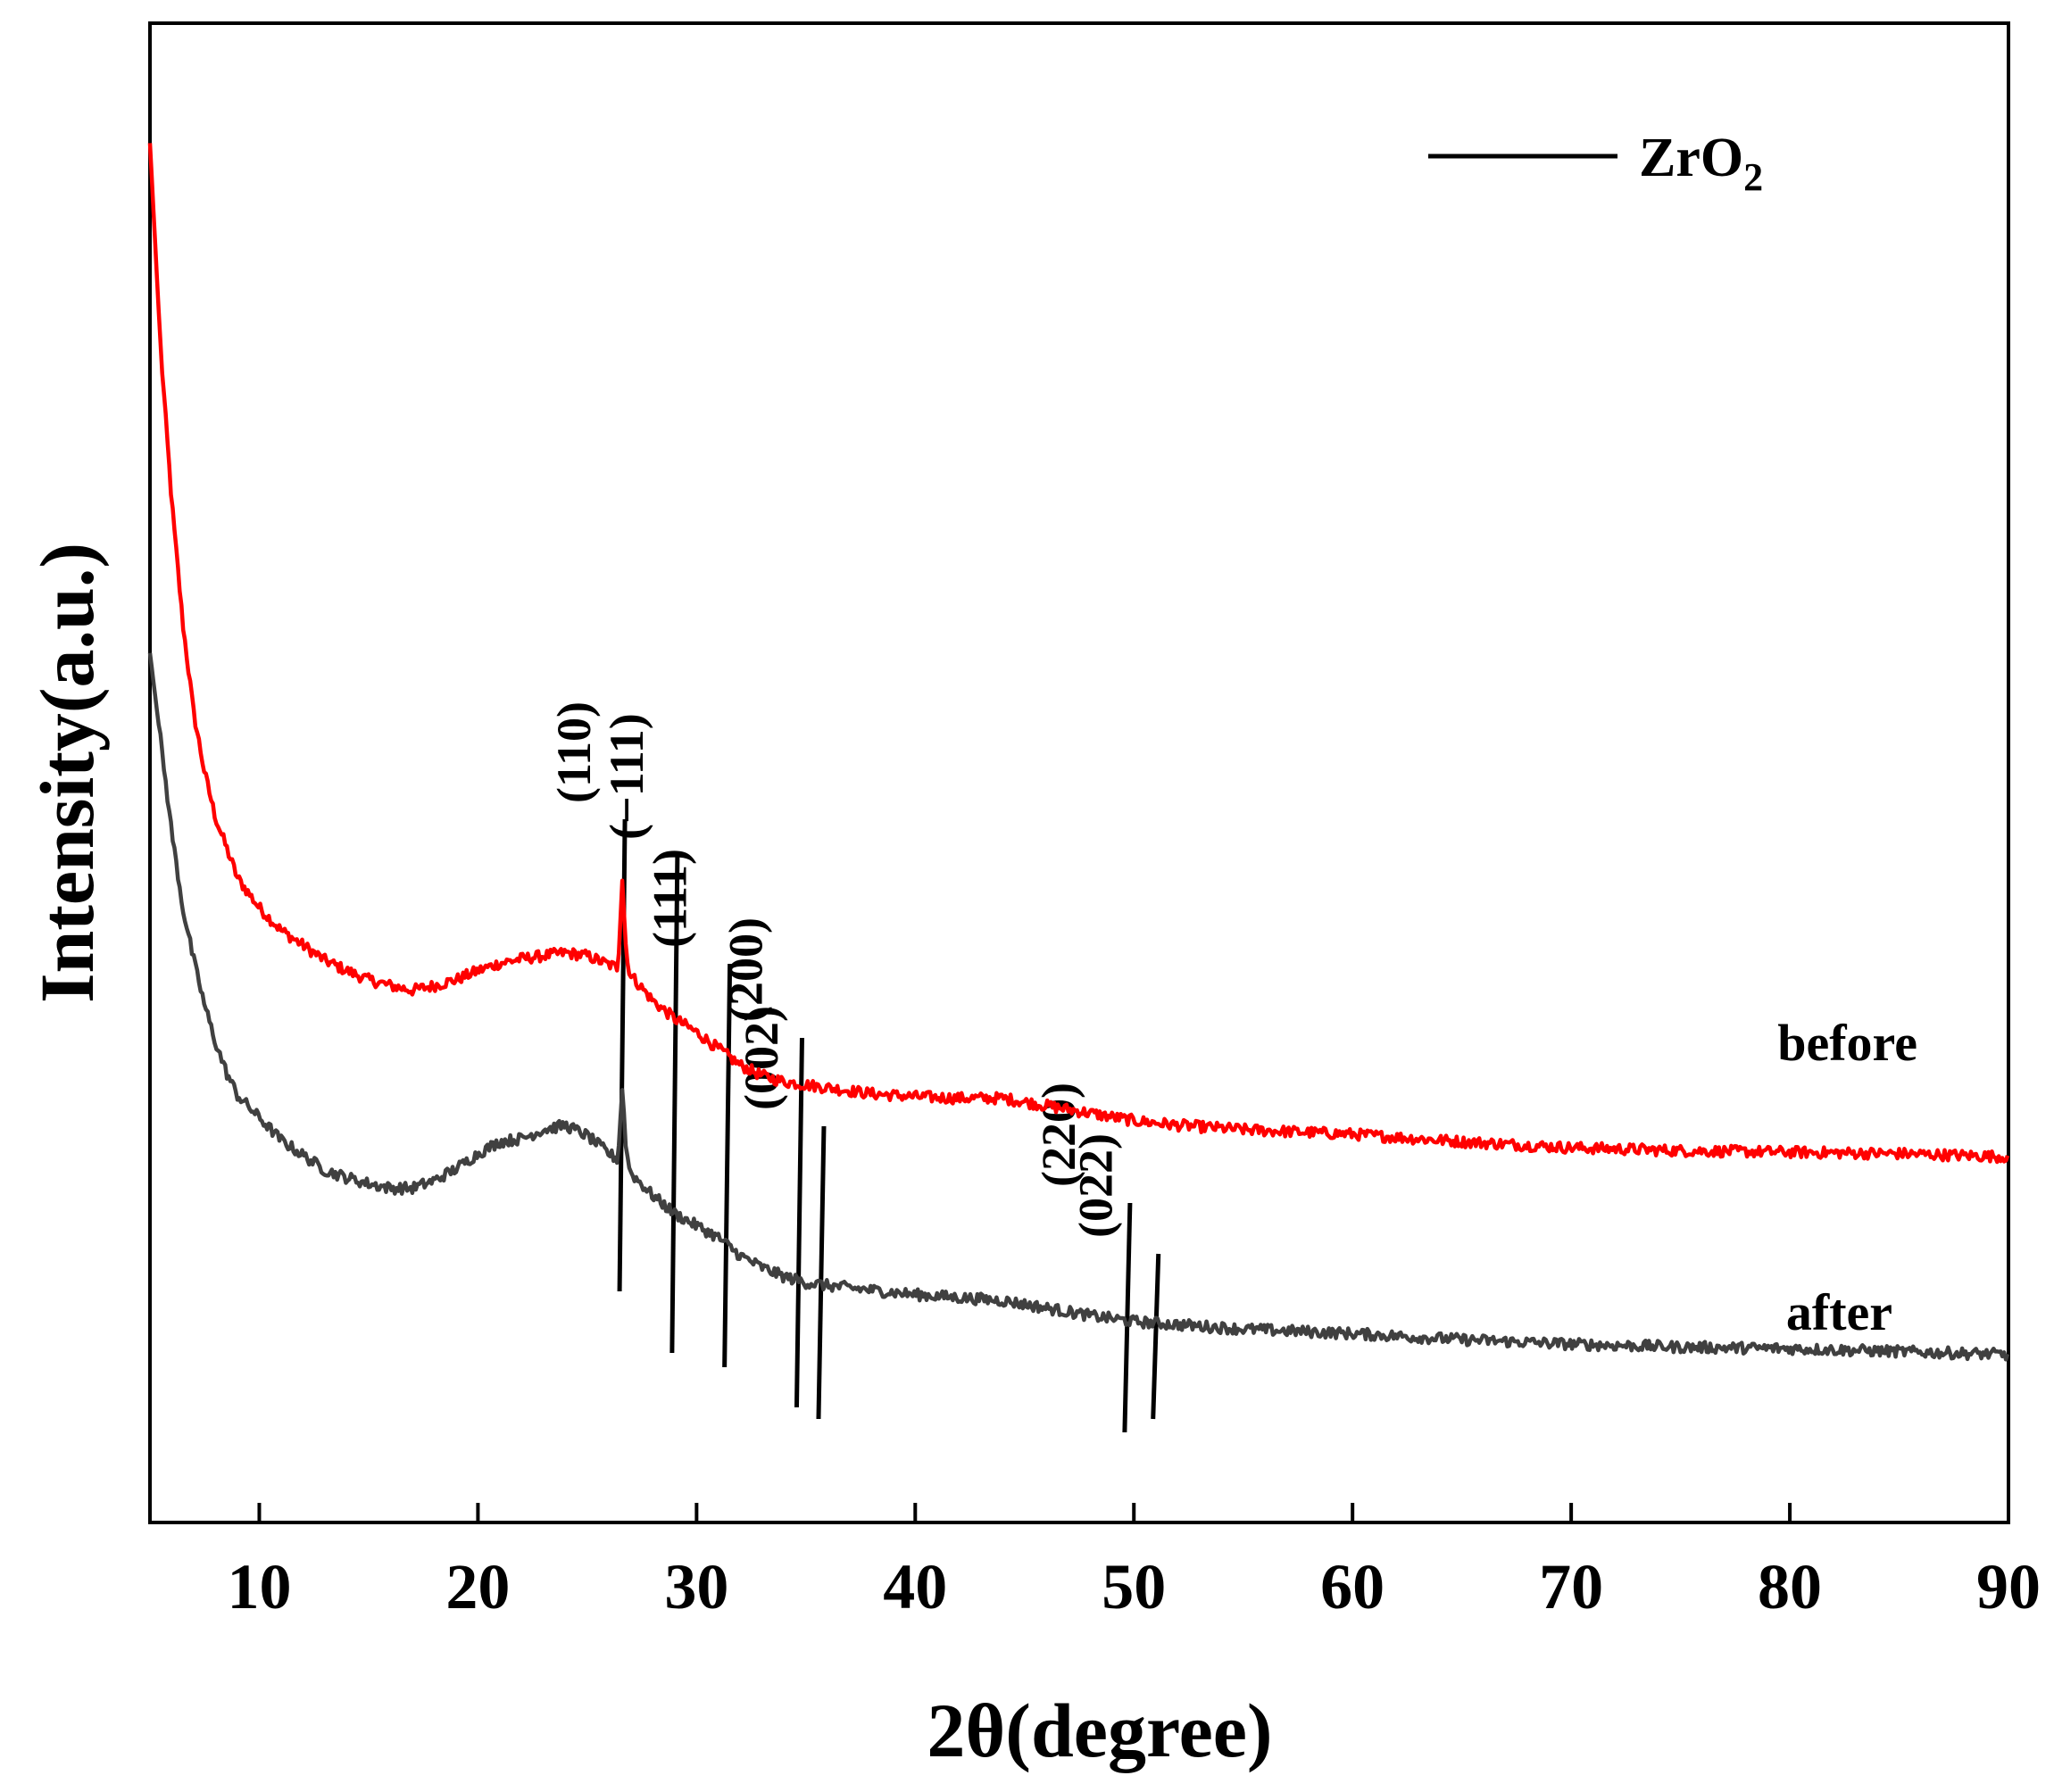 The image size is (2054, 1792). What do you see at coordinates (727, 1165) in the screenshot?
I see `ref-line-(111)` at bounding box center [727, 1165].